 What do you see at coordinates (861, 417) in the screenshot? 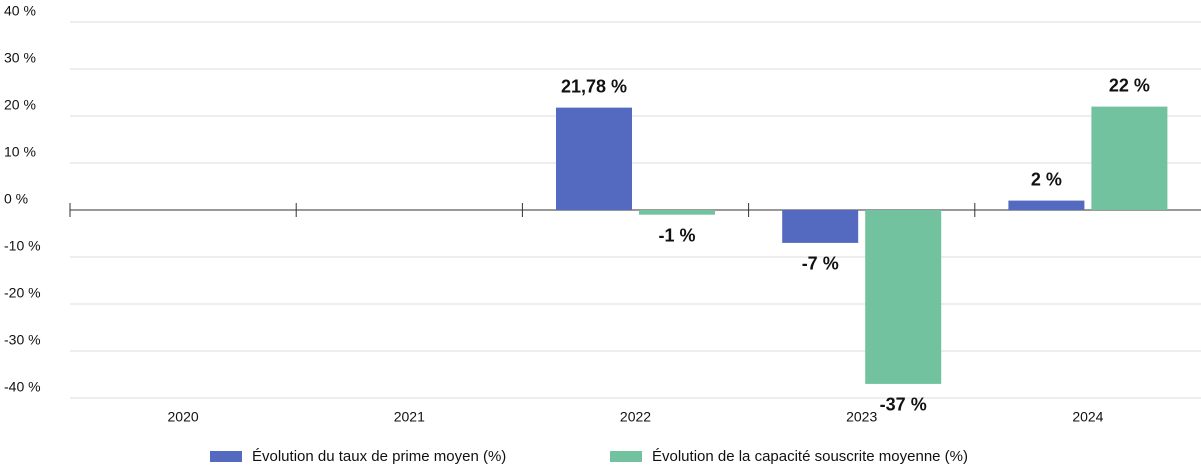
I see `x-tick-label: 2023` at bounding box center [861, 417].